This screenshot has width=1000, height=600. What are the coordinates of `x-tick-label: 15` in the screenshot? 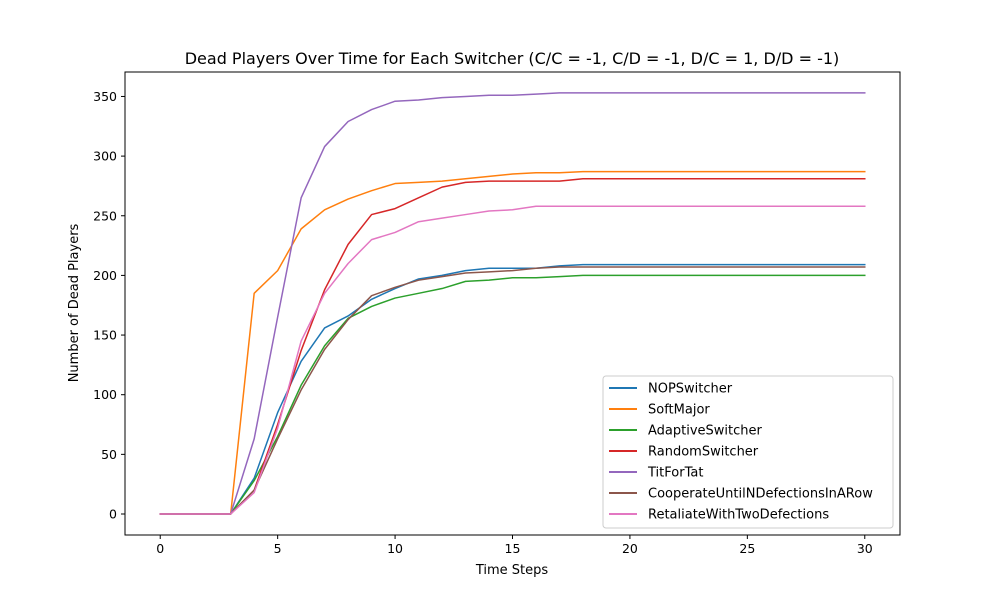 It's located at (513, 548).